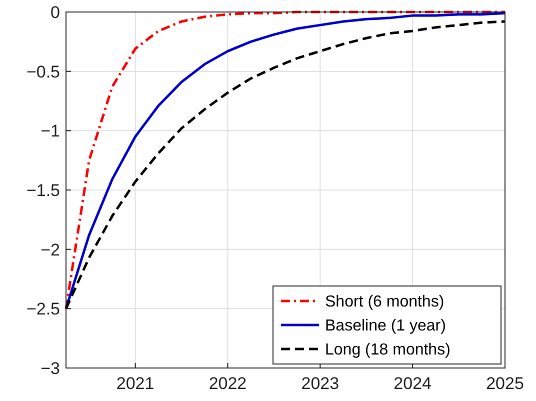 Image resolution: width=536 pixels, height=401 pixels. I want to click on x-tick-label: 2021, so click(135, 383).